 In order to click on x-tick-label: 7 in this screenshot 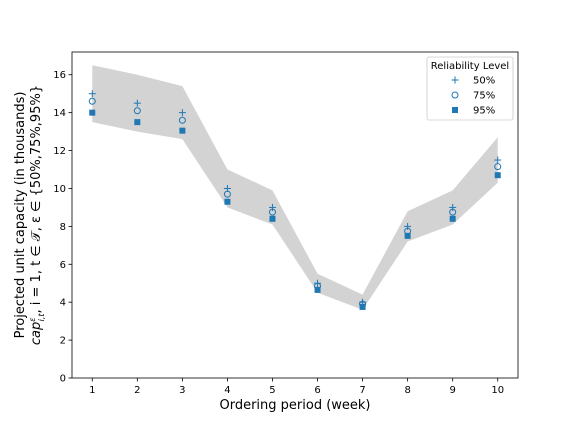, I will do `click(362, 390)`.